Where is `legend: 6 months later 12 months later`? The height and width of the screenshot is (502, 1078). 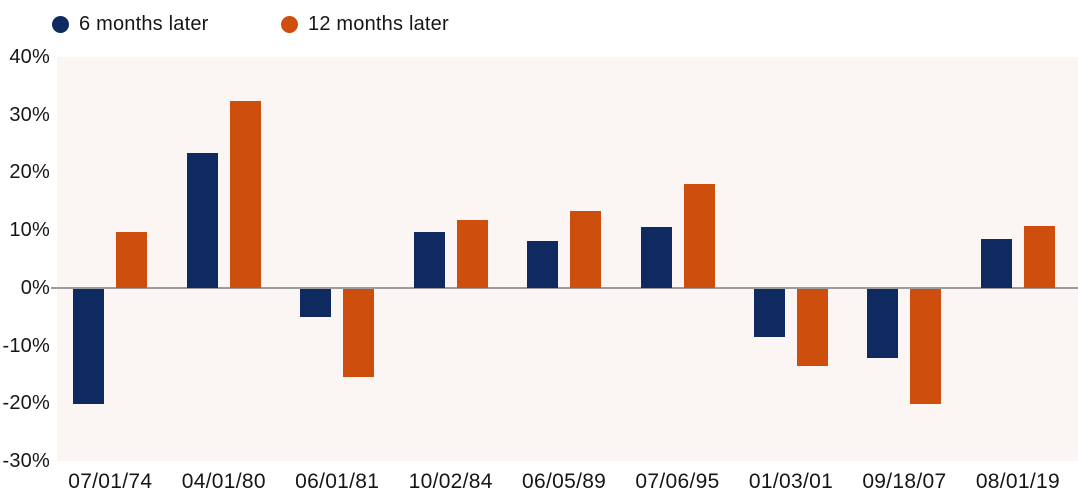 legend: 6 months later 12 months later is located at coordinates (539, 24).